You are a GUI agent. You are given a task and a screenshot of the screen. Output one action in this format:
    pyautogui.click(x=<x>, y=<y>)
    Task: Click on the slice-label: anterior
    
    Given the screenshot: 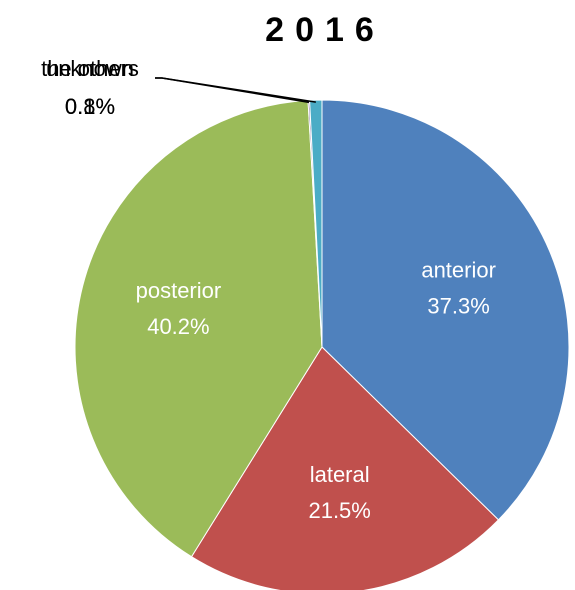 What is the action you would take?
    pyautogui.click(x=458, y=269)
    